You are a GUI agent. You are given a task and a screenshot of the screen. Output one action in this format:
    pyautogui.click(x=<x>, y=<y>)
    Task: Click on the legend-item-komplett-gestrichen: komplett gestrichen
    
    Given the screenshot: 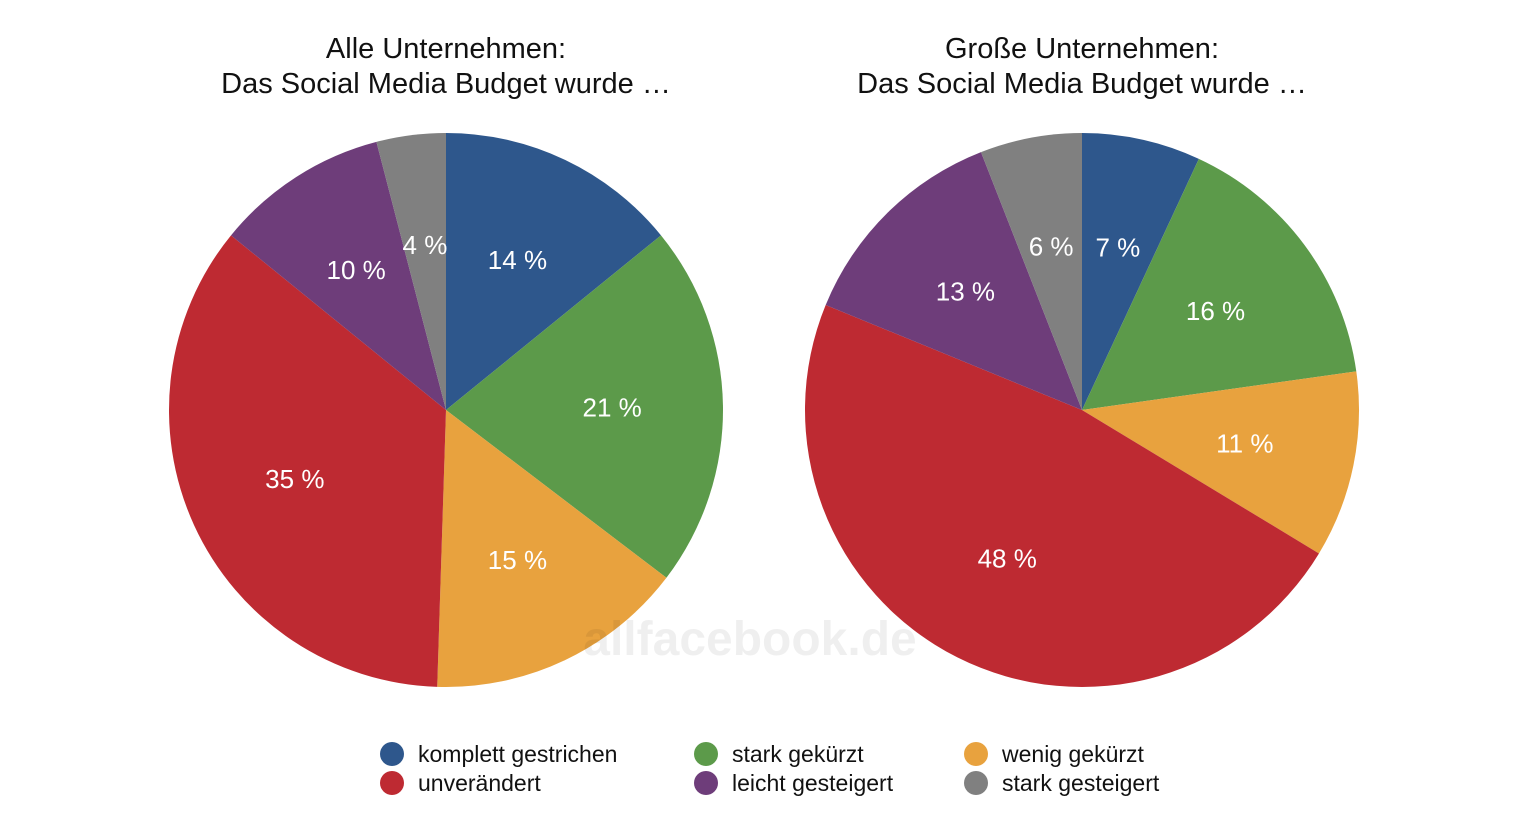 What is the action you would take?
    pyautogui.click(x=498, y=754)
    